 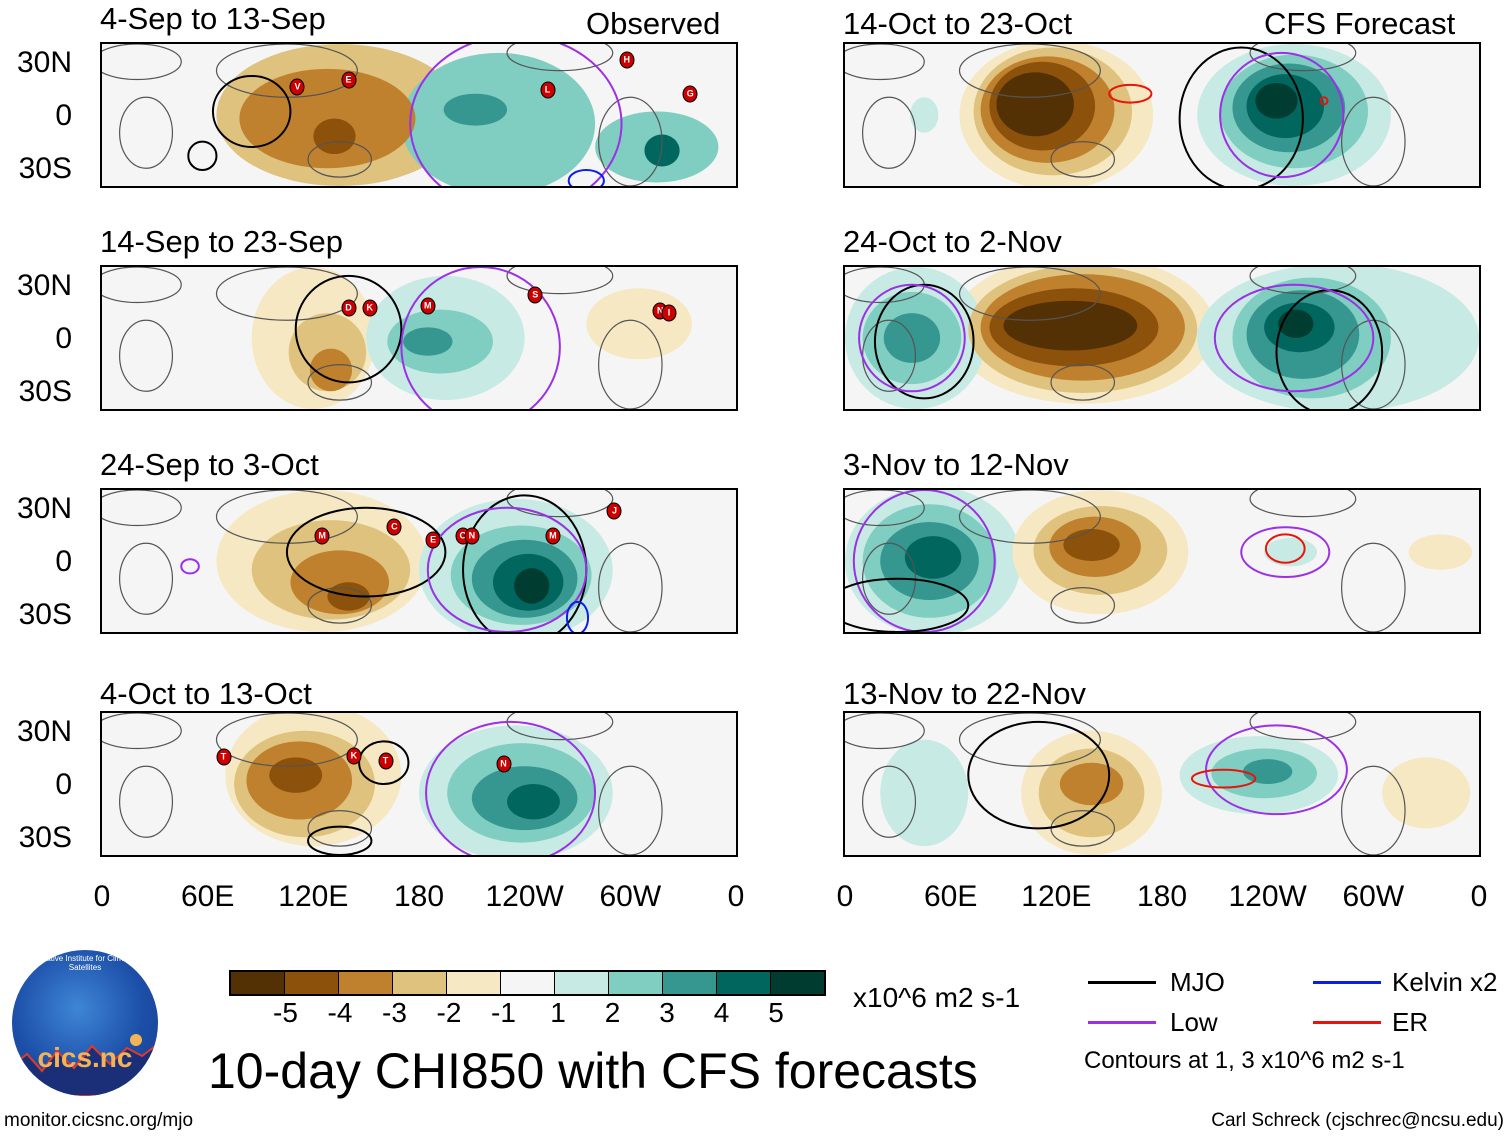 What do you see at coordinates (386, 761) in the screenshot?
I see `tropical-cyclone-marker: T` at bounding box center [386, 761].